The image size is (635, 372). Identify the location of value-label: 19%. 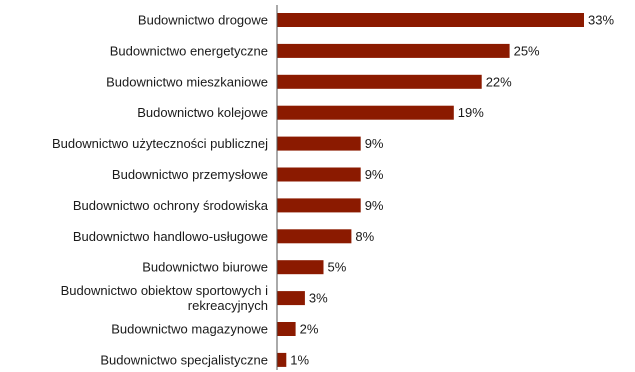
(471, 112).